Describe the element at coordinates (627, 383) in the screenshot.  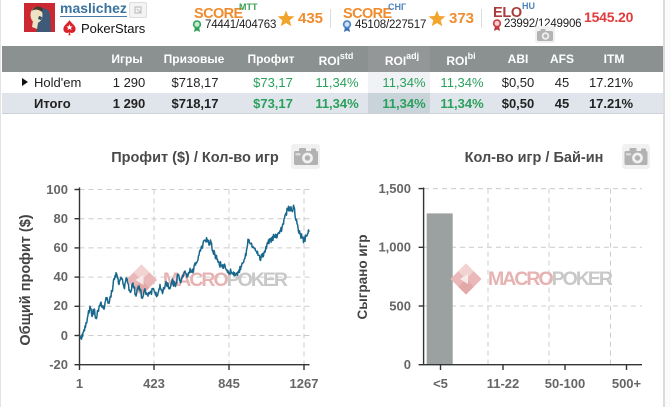
I see `svg-text: 500+` at that location.